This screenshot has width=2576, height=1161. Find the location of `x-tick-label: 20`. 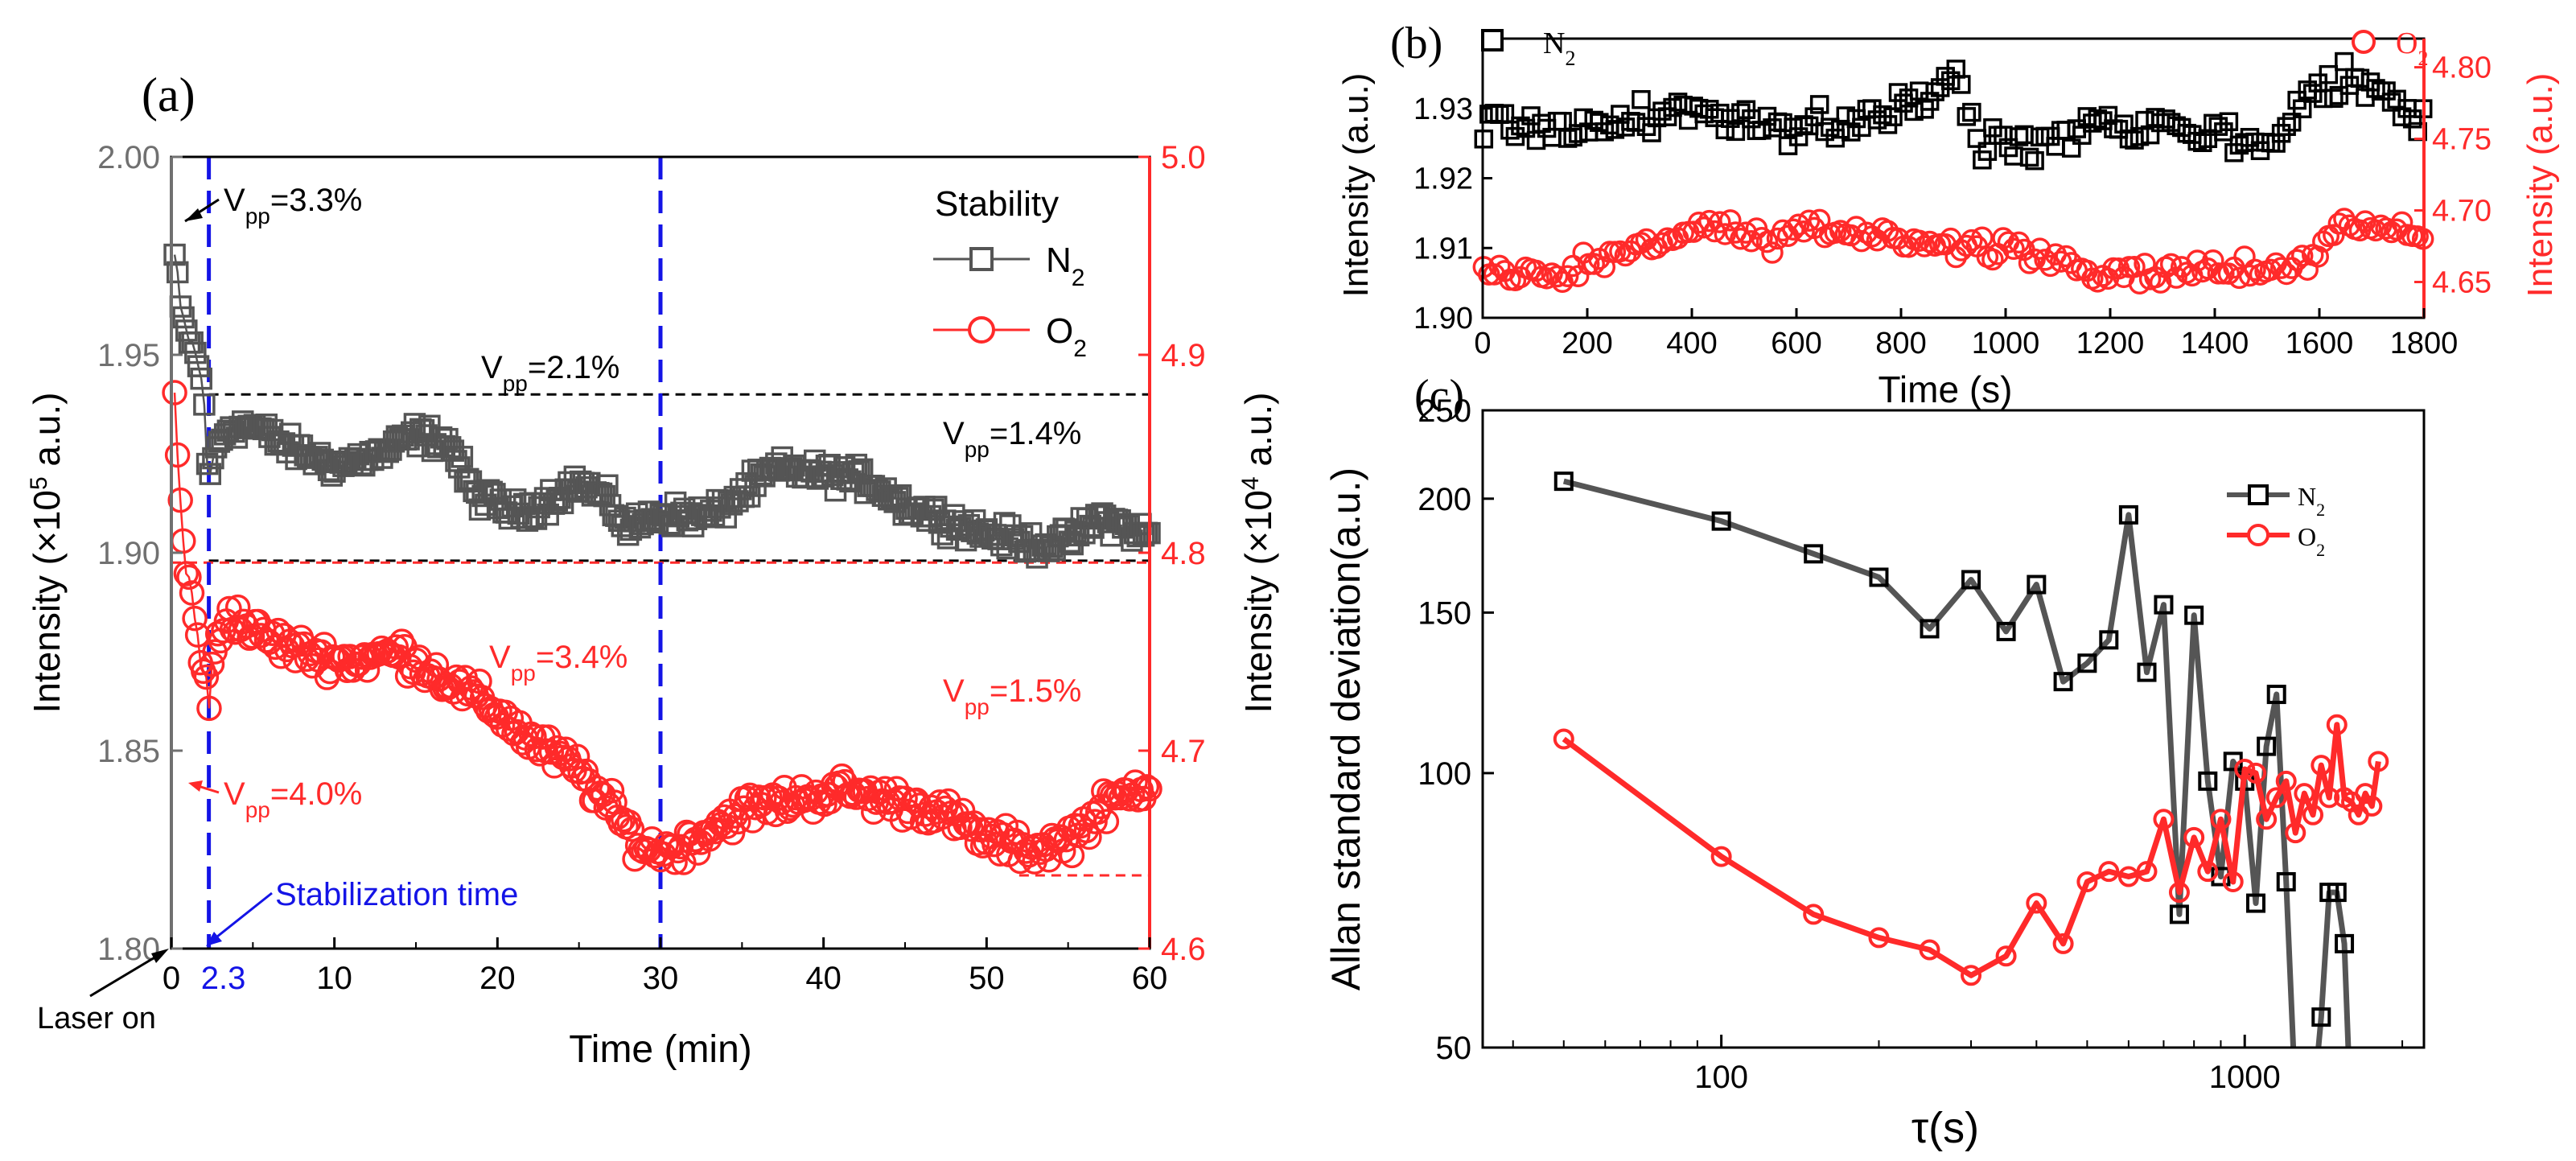

x-tick-label: 20 is located at coordinates (497, 978).